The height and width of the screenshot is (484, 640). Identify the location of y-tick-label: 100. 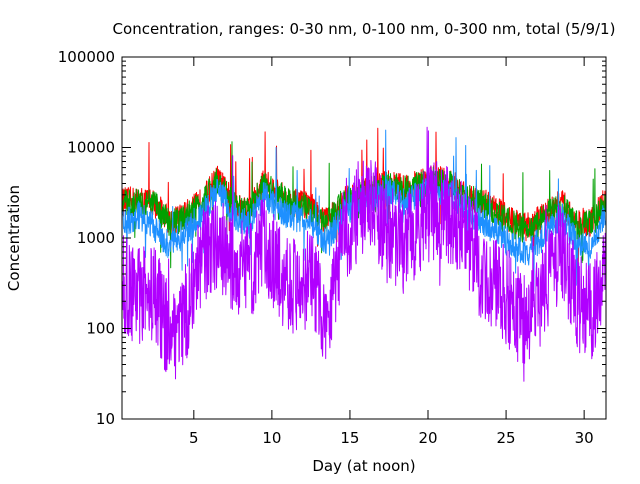
(100, 329).